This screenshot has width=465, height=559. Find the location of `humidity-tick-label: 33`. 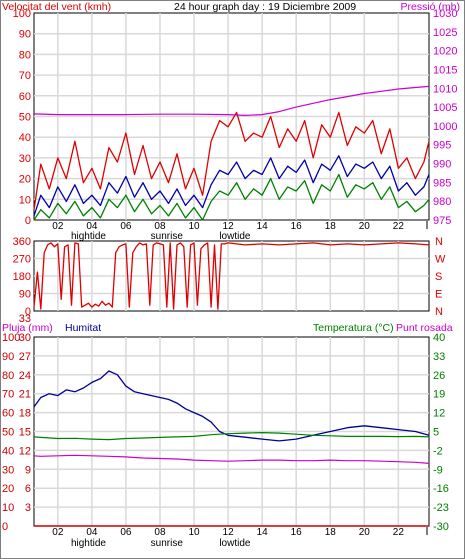

humidity-tick-label: 33 is located at coordinates (25, 319).